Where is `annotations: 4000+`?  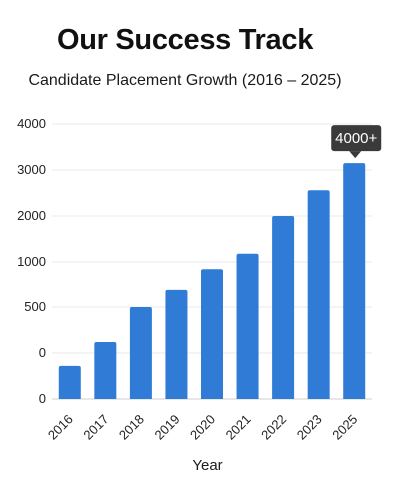 annotations: 4000+ is located at coordinates (356, 142).